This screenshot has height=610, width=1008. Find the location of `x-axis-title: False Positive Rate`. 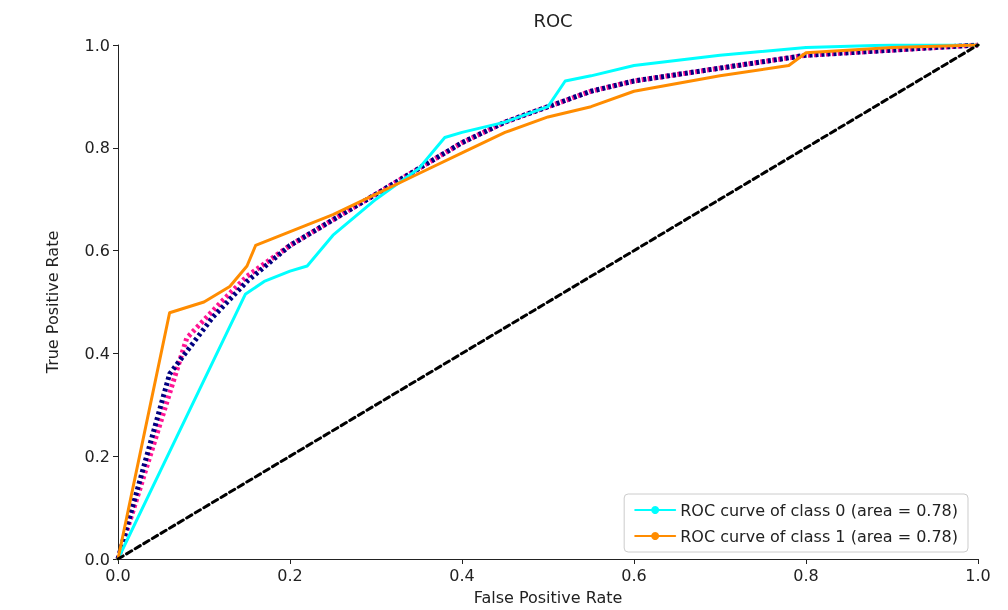

x-axis-title: False Positive Rate is located at coordinates (548, 597).